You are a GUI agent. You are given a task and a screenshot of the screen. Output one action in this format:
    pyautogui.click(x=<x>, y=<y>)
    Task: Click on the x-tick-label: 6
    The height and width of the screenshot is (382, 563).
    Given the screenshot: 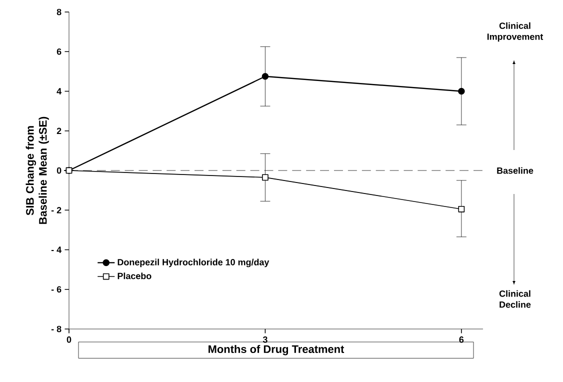 What is the action you would take?
    pyautogui.click(x=461, y=339)
    